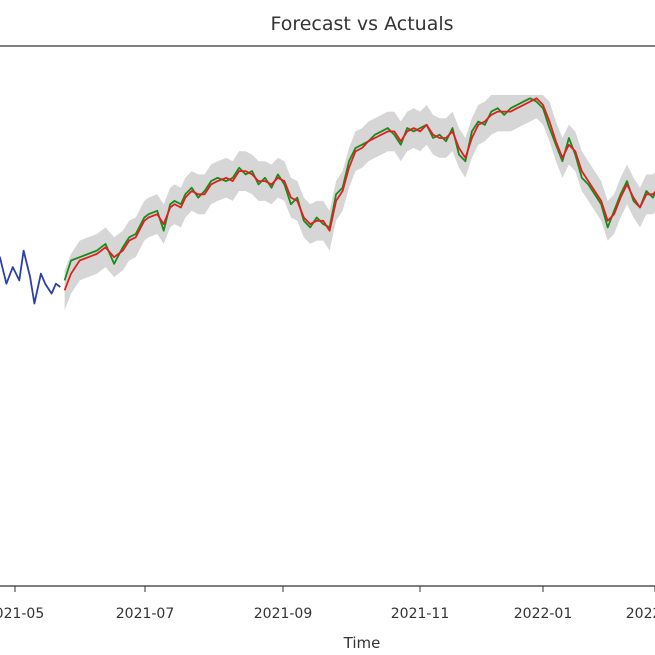 The image size is (655, 655). Describe the element at coordinates (30, 277) in the screenshot. I see `history-series-line` at that location.